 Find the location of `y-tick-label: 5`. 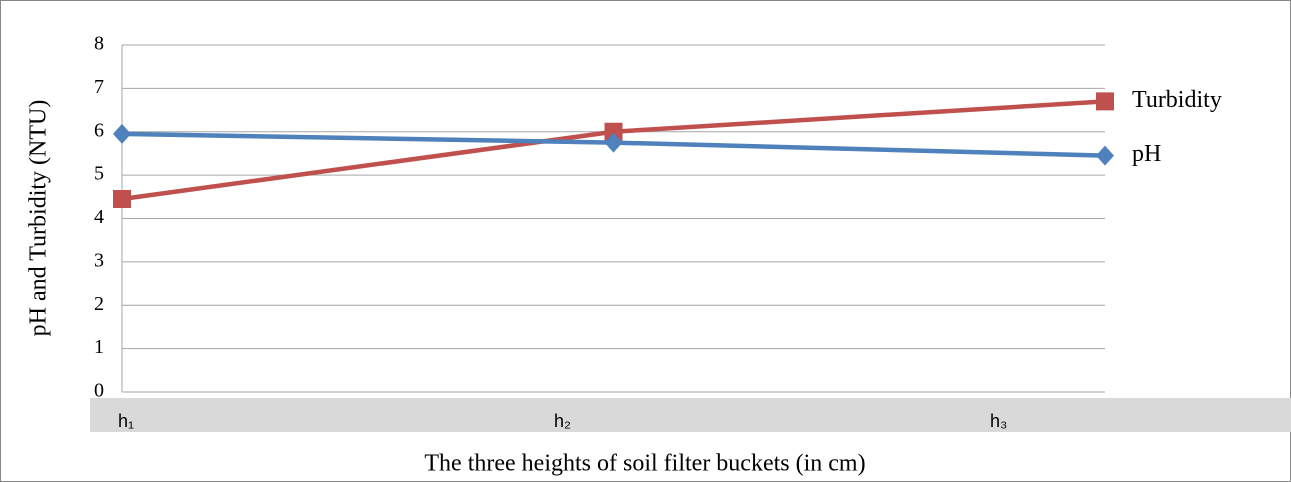

y-tick-label: 5 is located at coordinates (99, 174).